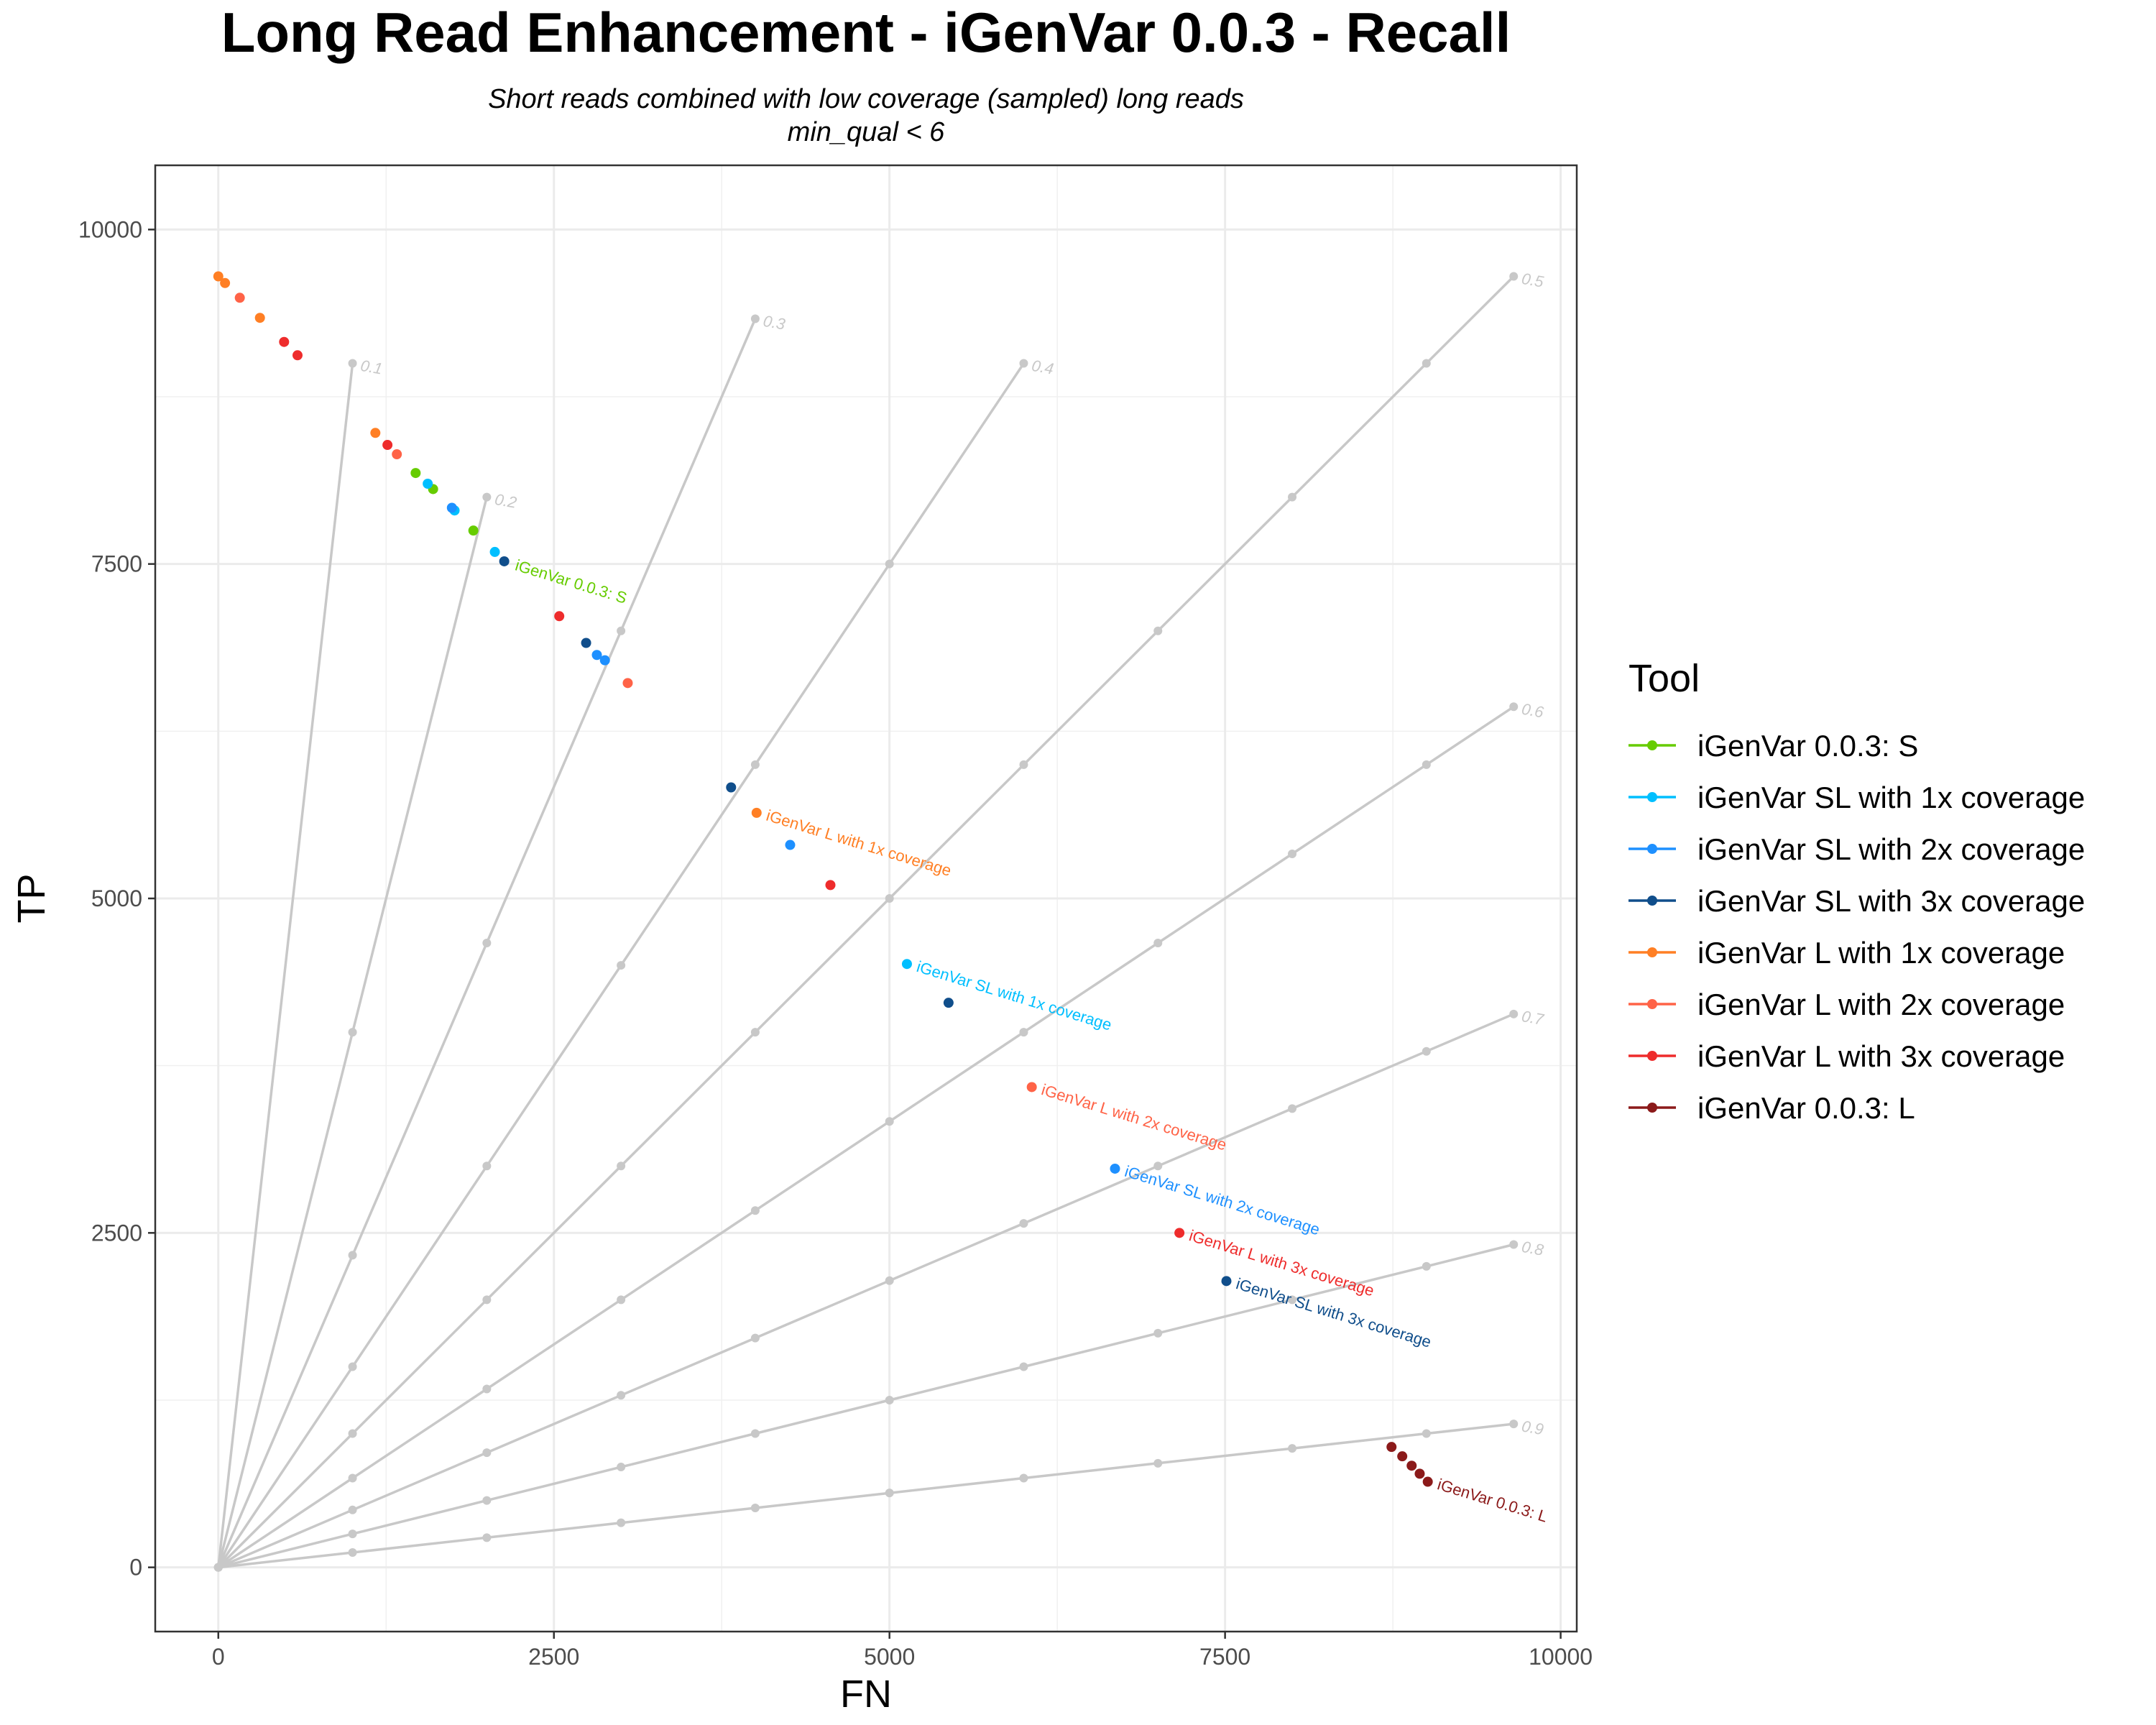  What do you see at coordinates (867, 132) in the screenshot?
I see `chart-subtitle-line-2: min_qual < 6` at bounding box center [867, 132].